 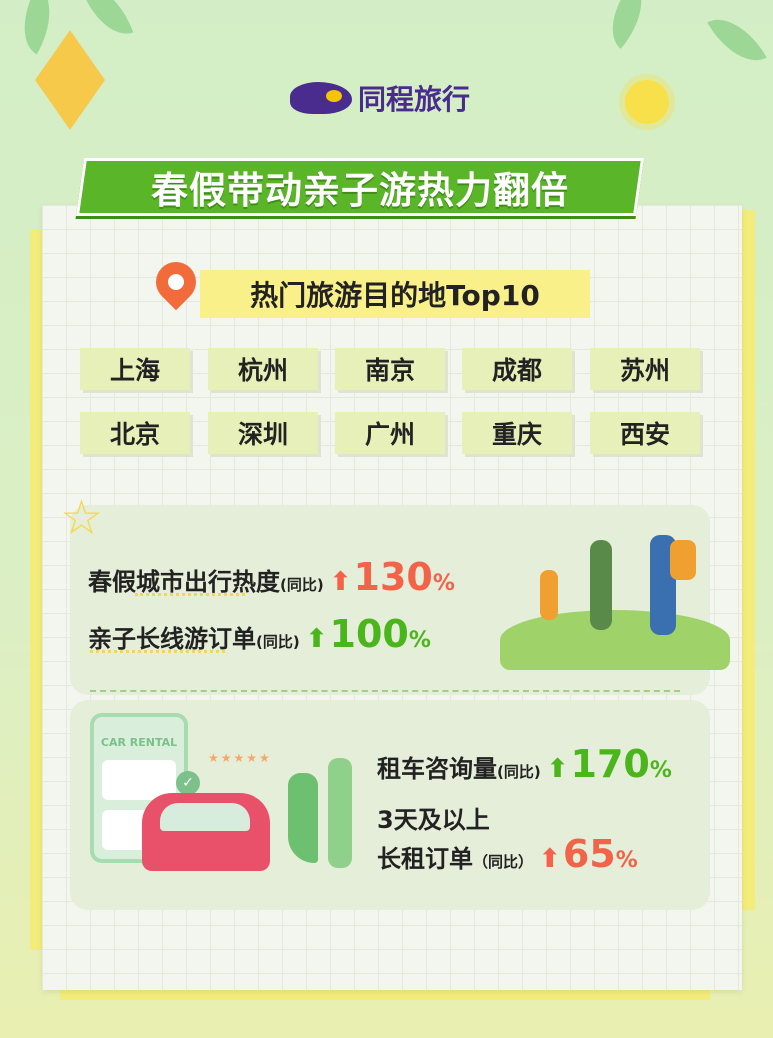 I want to click on city-tag: 广州, so click(x=390, y=433).